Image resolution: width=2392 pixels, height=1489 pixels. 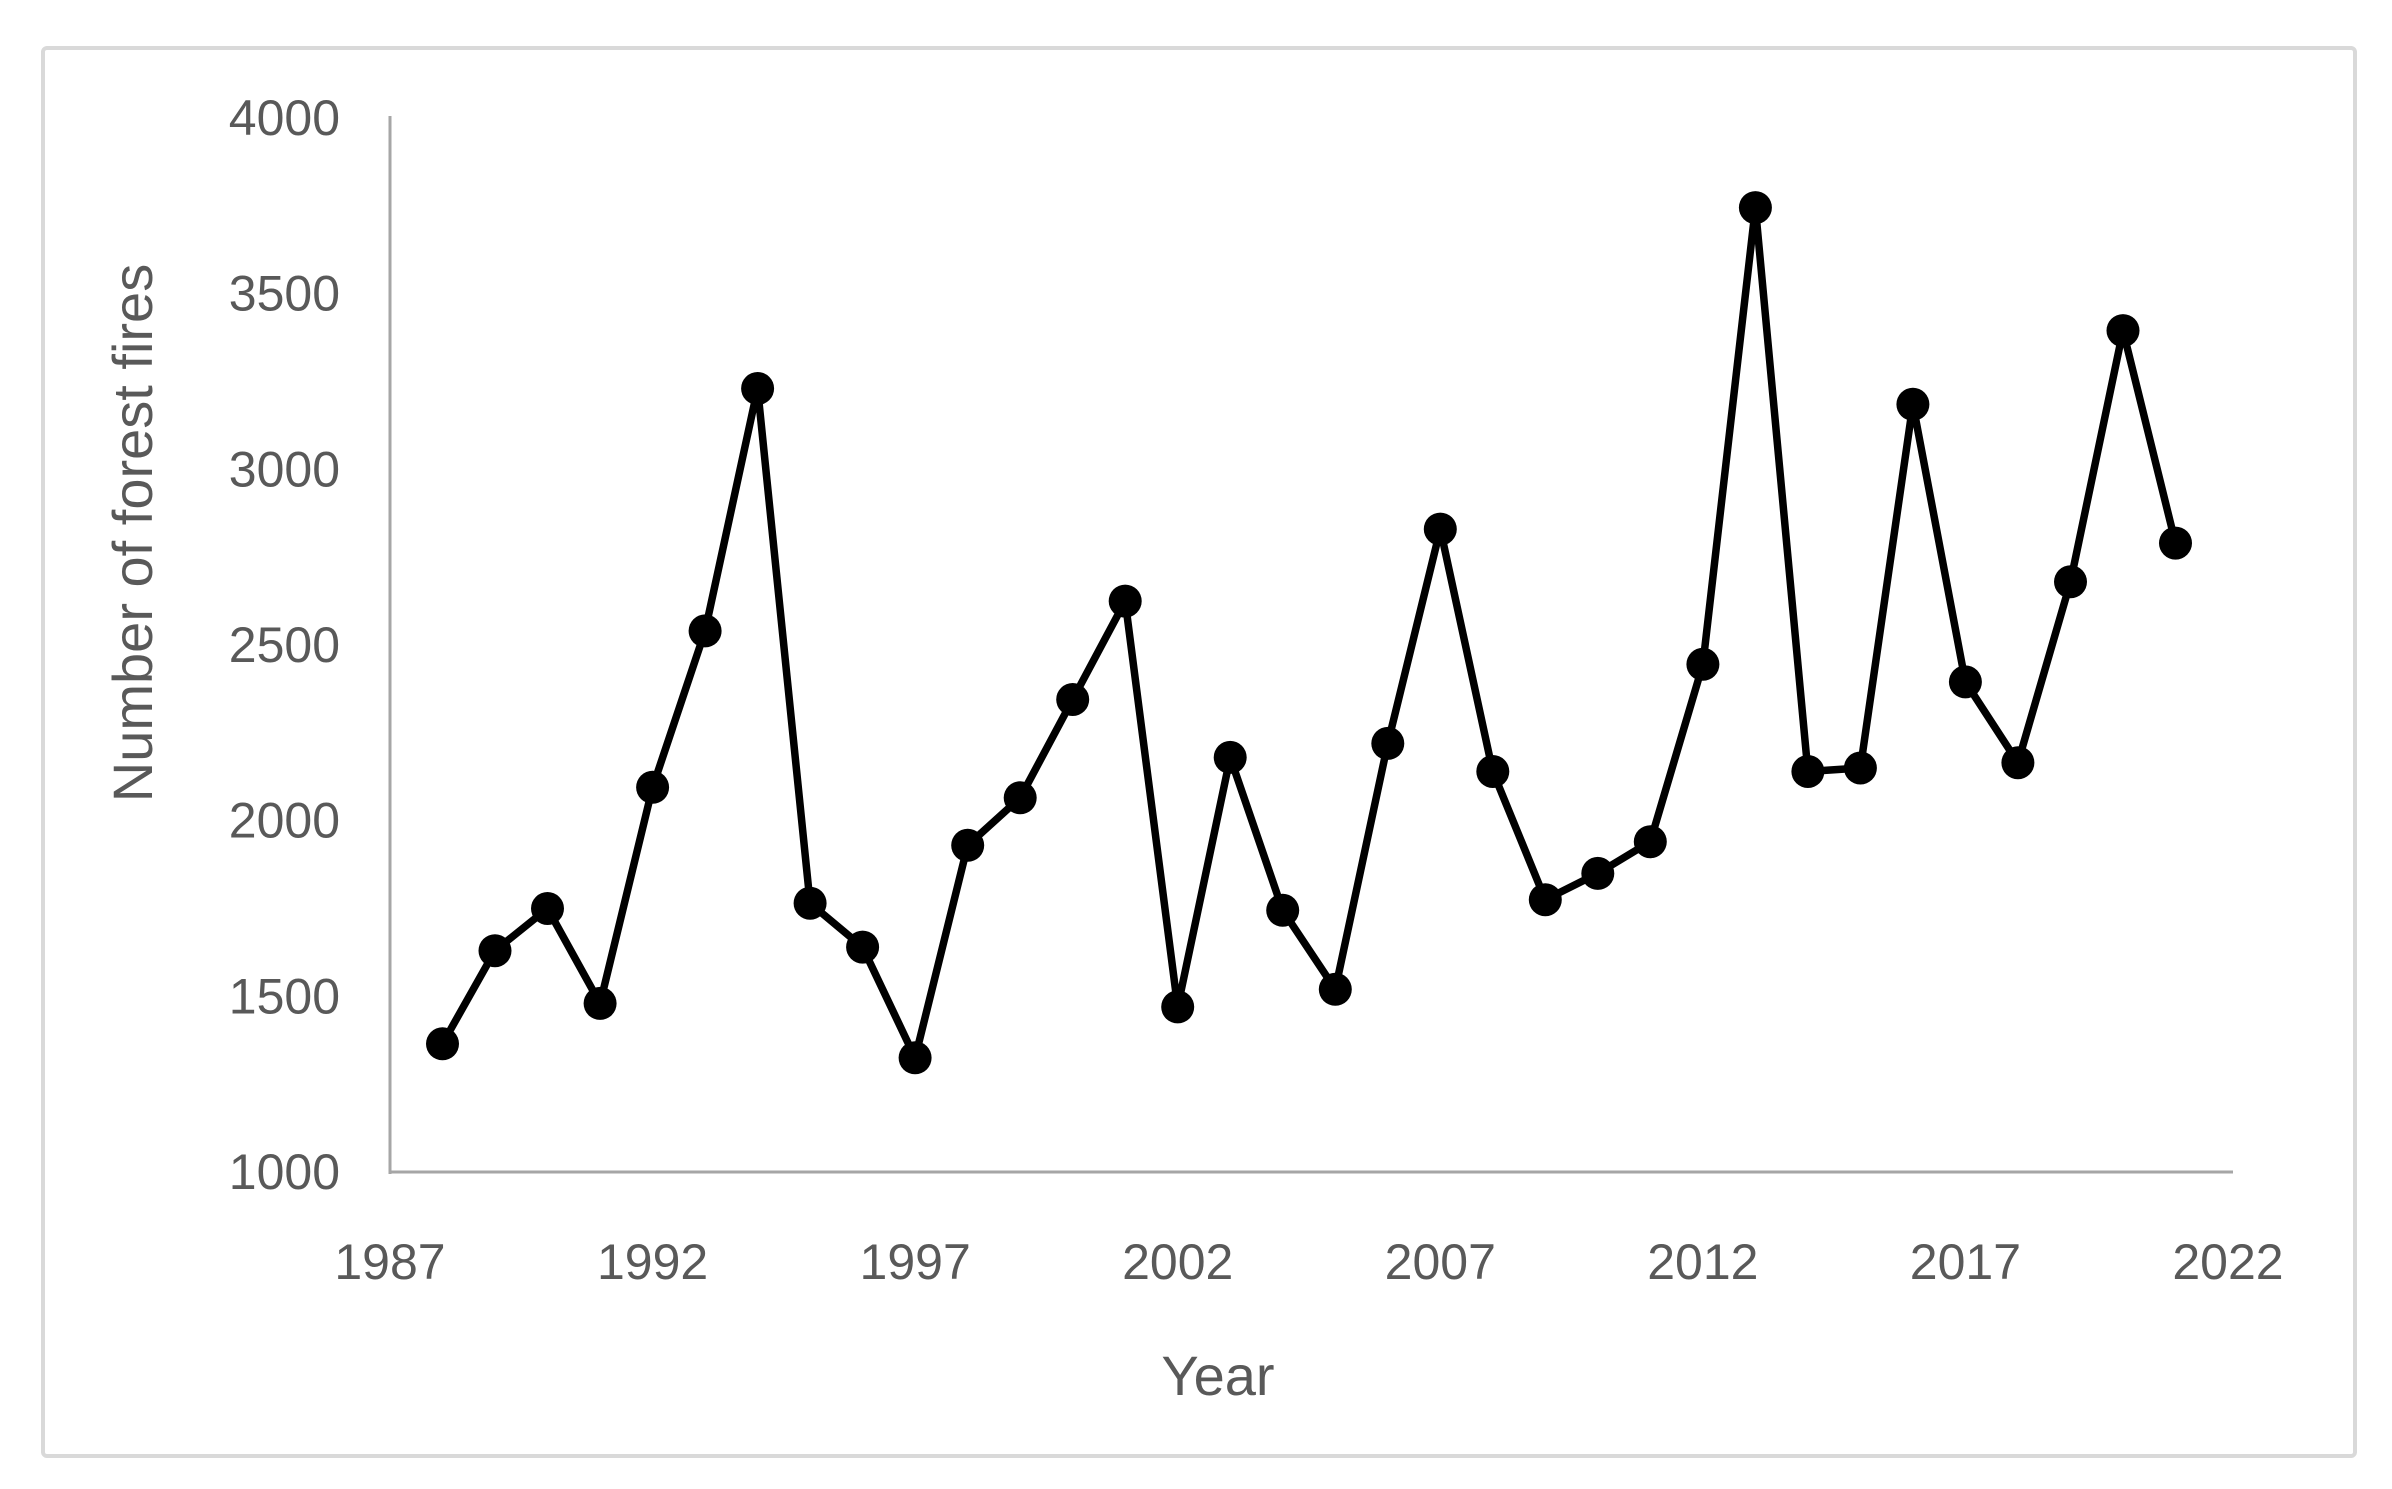 I want to click on data-point-1991, so click(x=600, y=1003).